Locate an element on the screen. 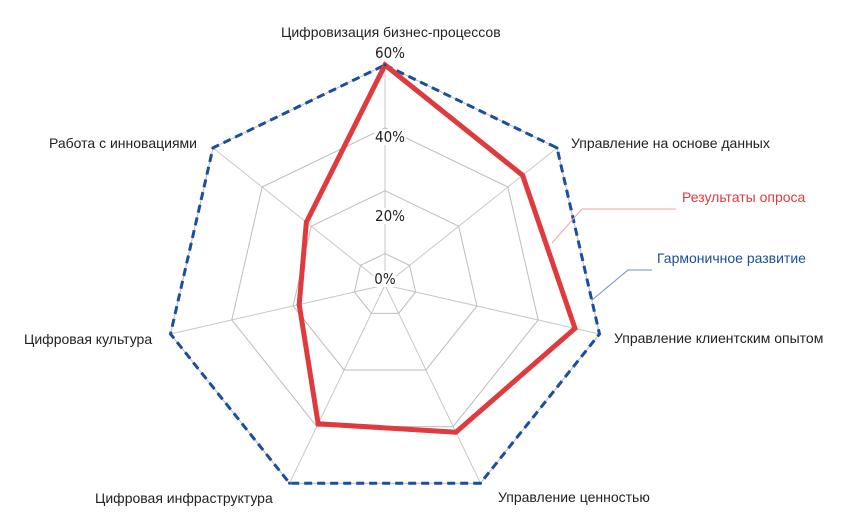 The height and width of the screenshot is (531, 854). axis-label-culture: Цифровая культура is located at coordinates (88, 339).